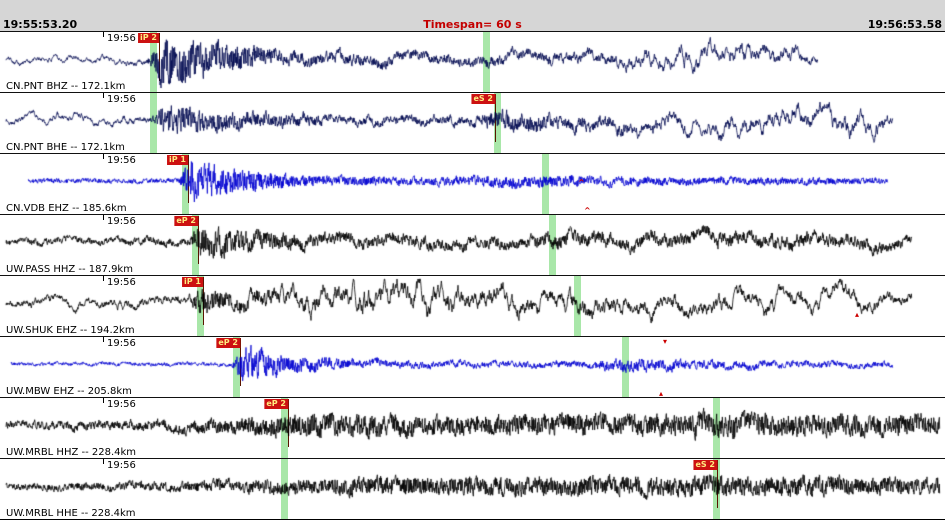  I want to click on station-label: UW.SHUK EHZ -- 194.2km, so click(70, 330).